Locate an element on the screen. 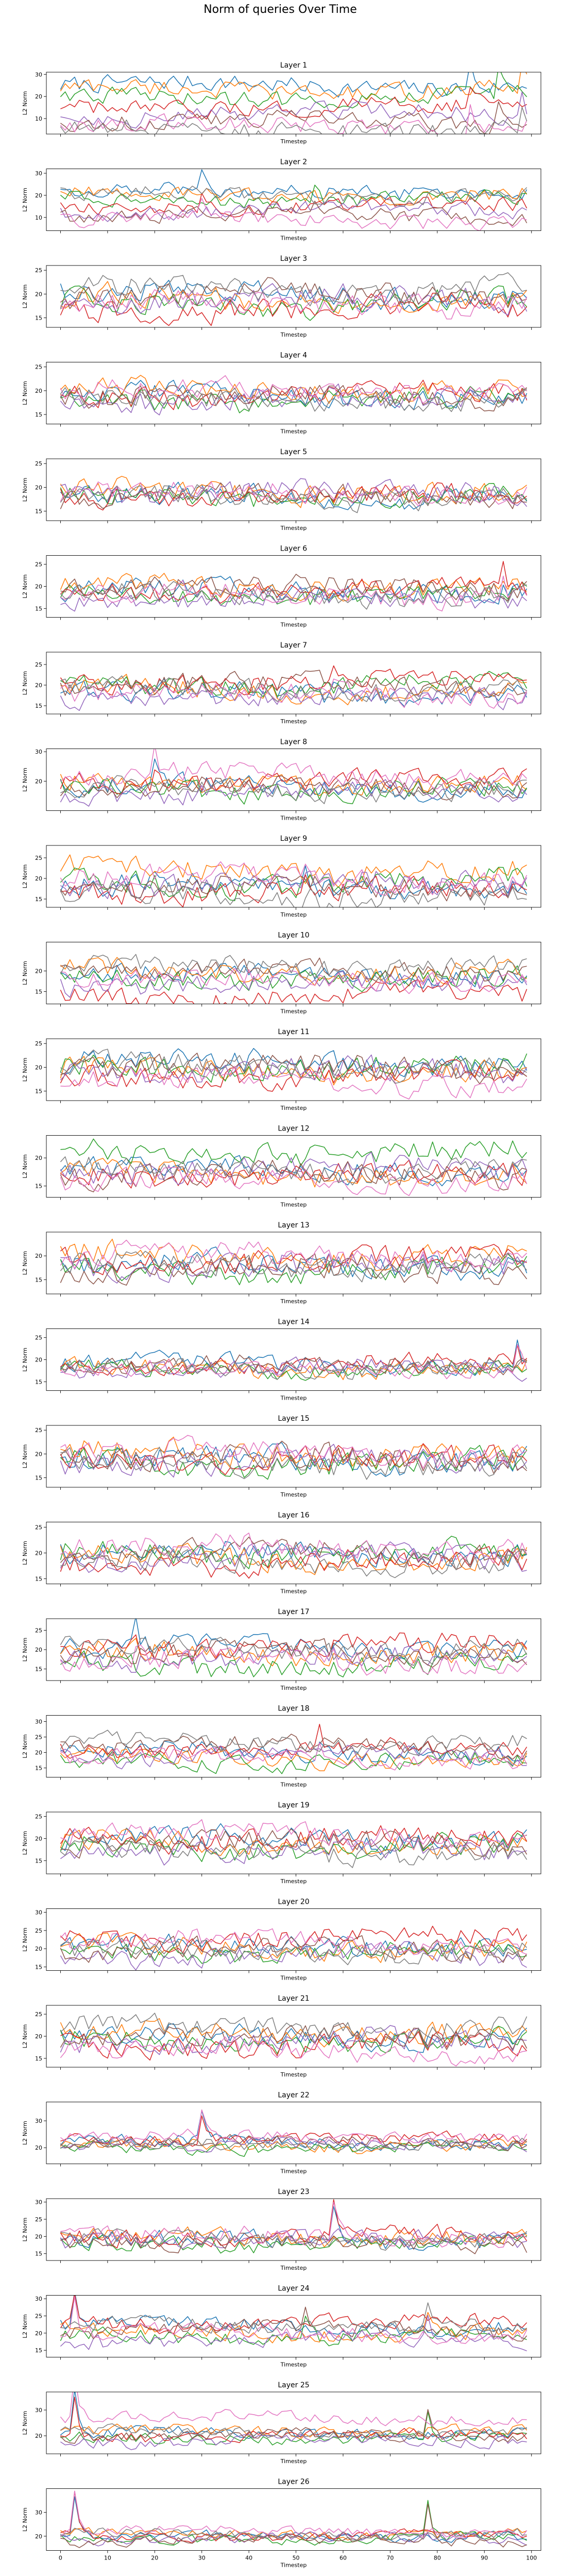 The width and height of the screenshot is (561, 2576). y-tick-label: 10 is located at coordinates (38, 118).